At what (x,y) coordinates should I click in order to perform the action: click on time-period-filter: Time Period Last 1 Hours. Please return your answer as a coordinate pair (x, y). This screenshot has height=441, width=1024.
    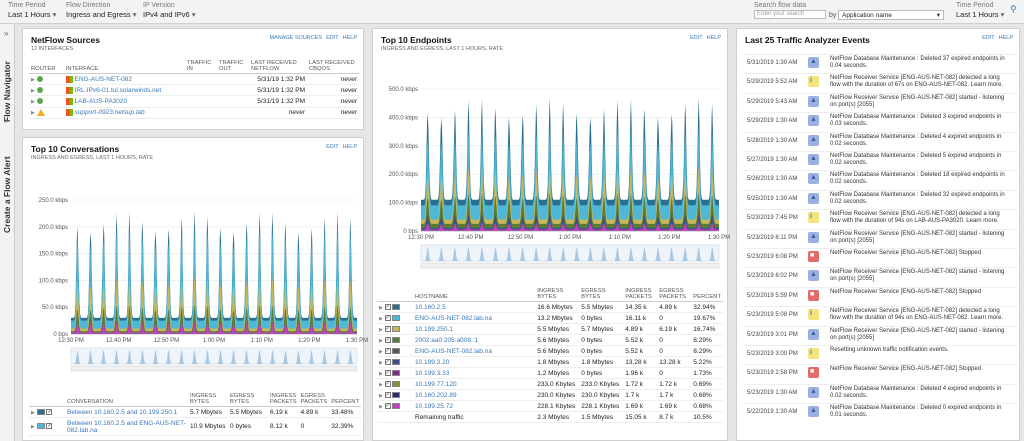
    Looking at the image, I should click on (32, 10).